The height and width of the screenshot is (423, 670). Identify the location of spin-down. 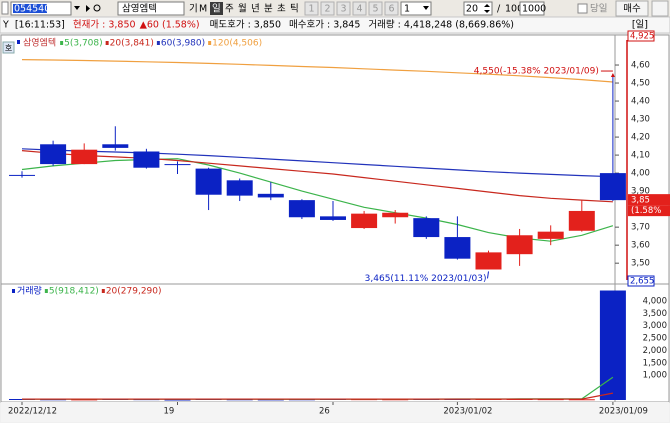
(487, 11).